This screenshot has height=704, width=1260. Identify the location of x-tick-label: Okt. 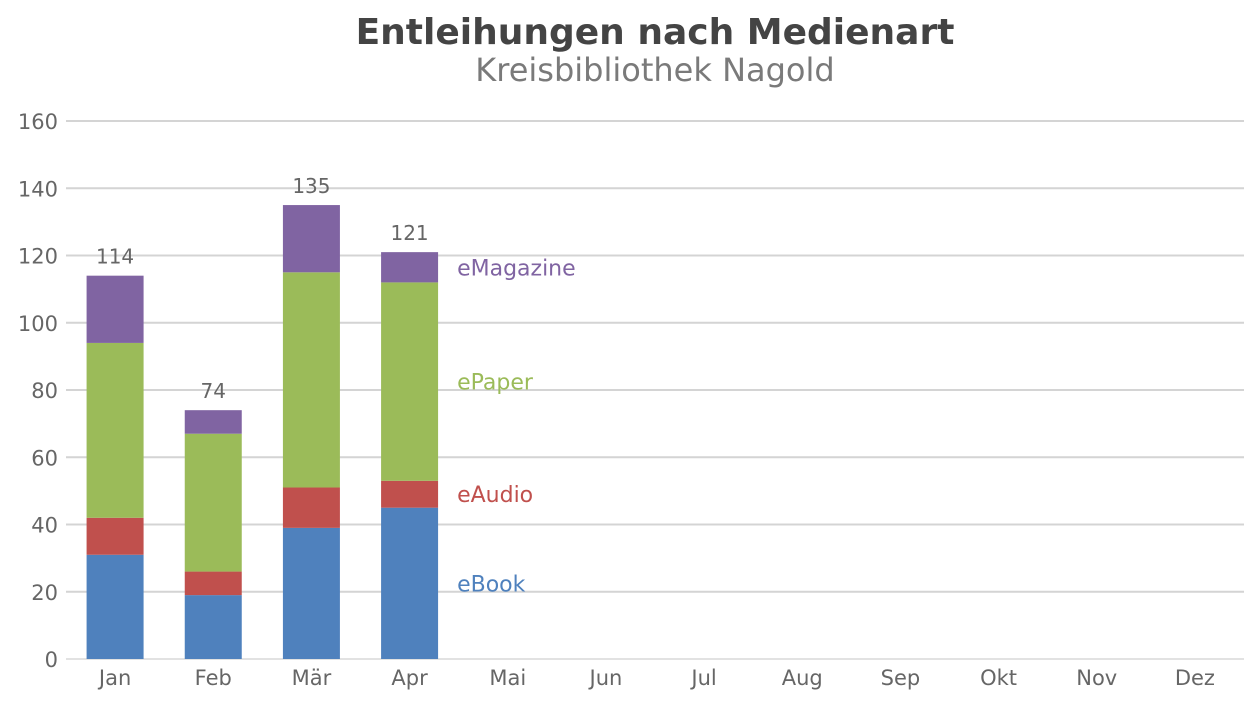
(998, 678).